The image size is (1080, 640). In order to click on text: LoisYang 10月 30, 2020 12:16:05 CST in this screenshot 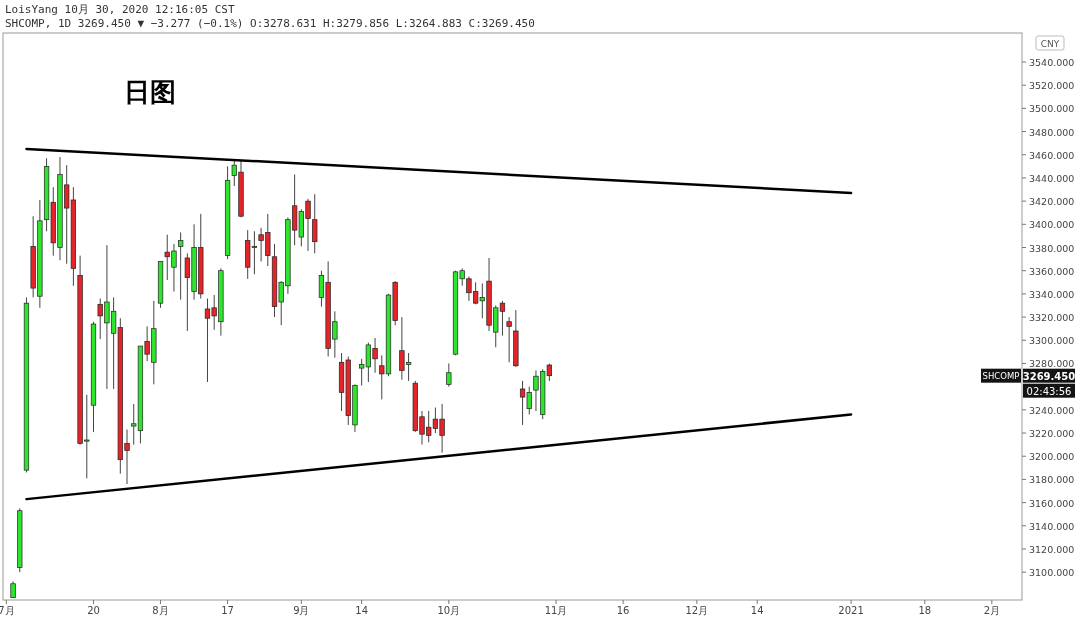, I will do `click(120, 9)`.